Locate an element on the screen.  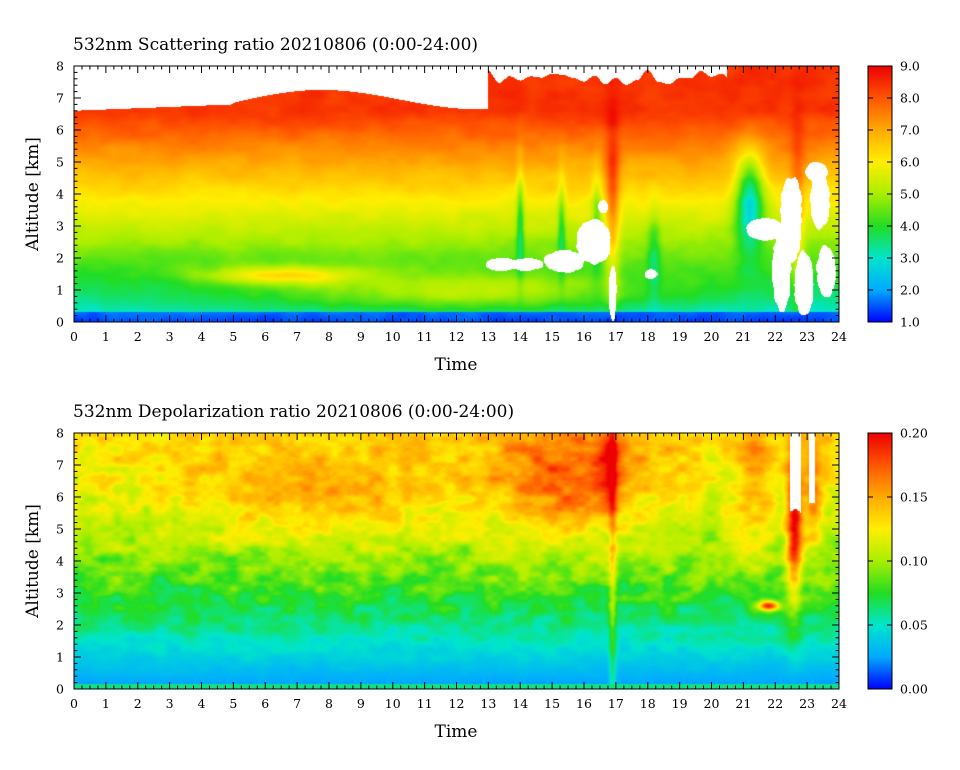
colorbar-tick-label: 0.20 is located at coordinates (914, 433).